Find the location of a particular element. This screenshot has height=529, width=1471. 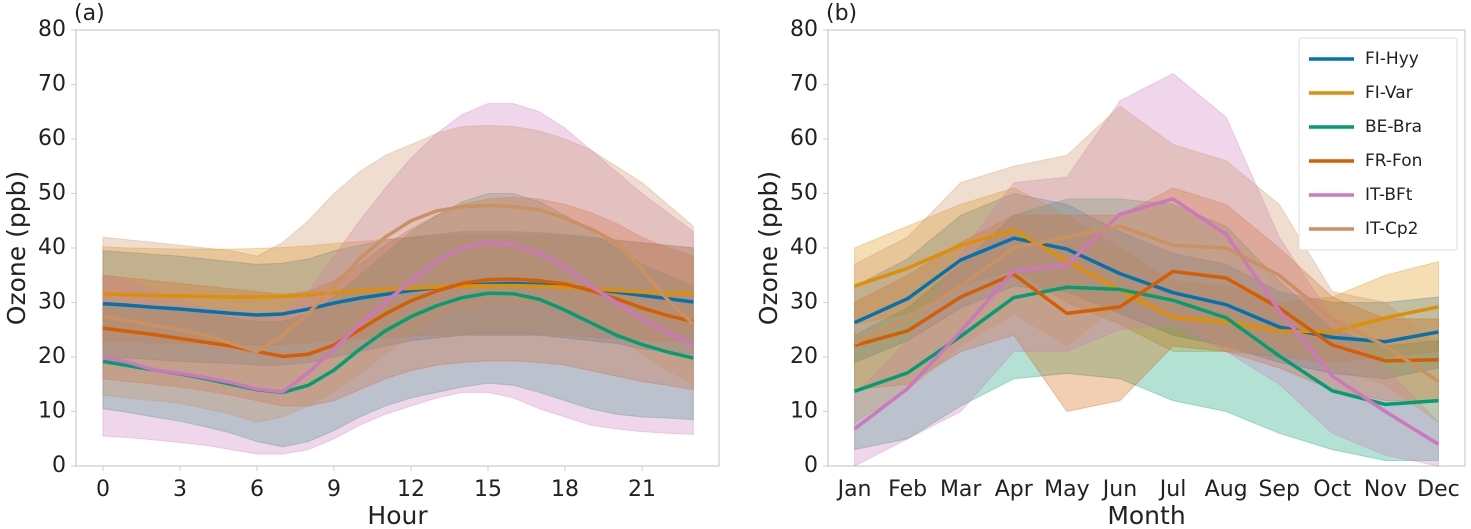

x-tick-label: Nov is located at coordinates (1385, 489).